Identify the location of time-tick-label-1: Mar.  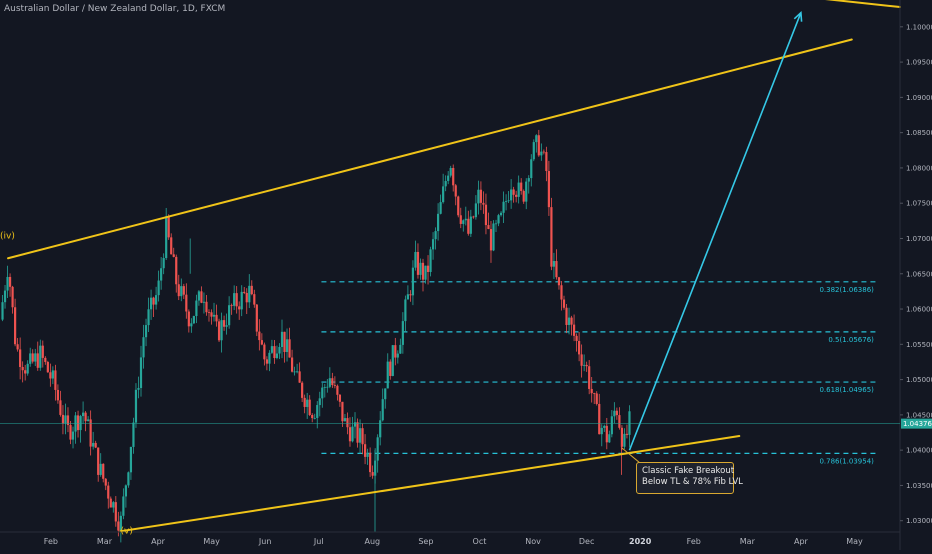
(105, 541).